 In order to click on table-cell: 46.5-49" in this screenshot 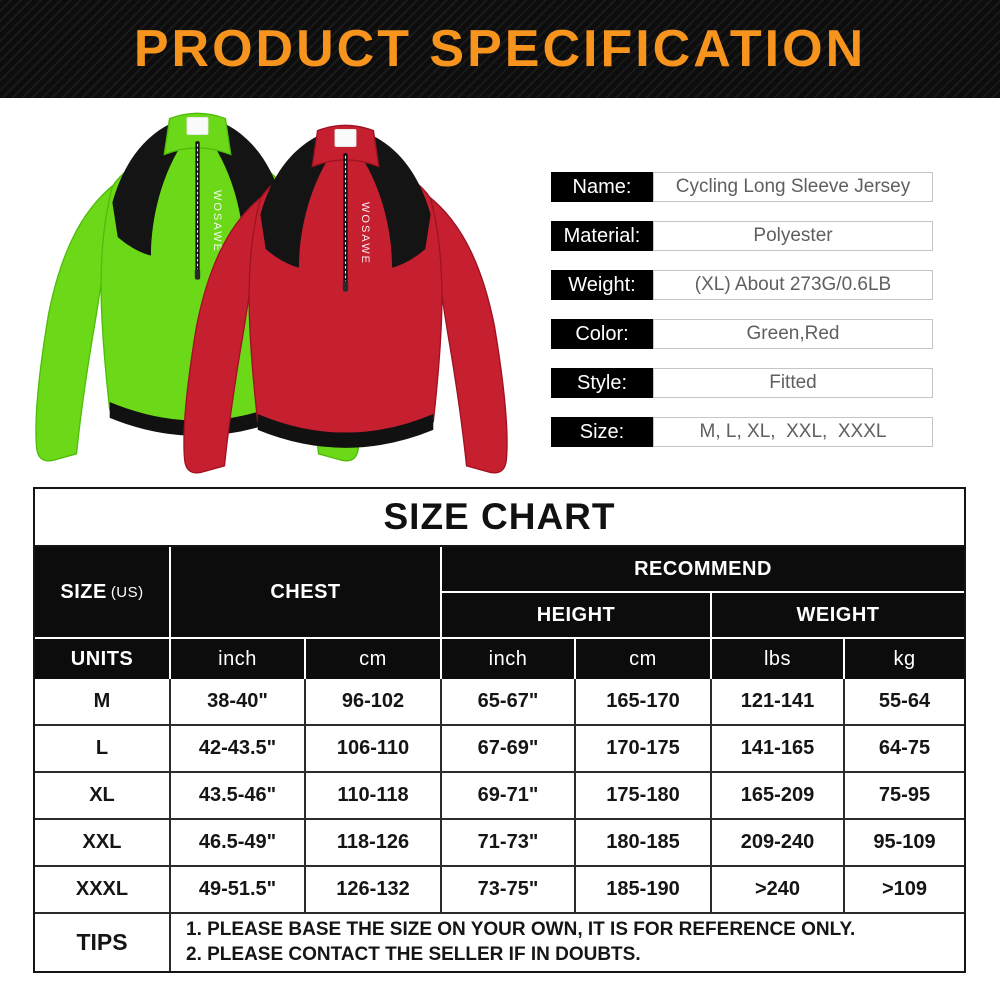, I will do `click(237, 842)`.